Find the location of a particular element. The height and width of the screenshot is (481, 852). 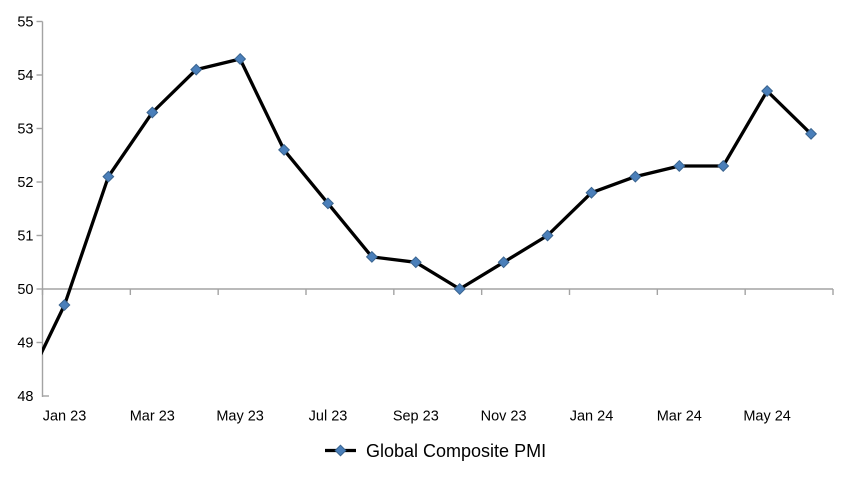

x-axis-tick-label: May 24 is located at coordinates (767, 417).